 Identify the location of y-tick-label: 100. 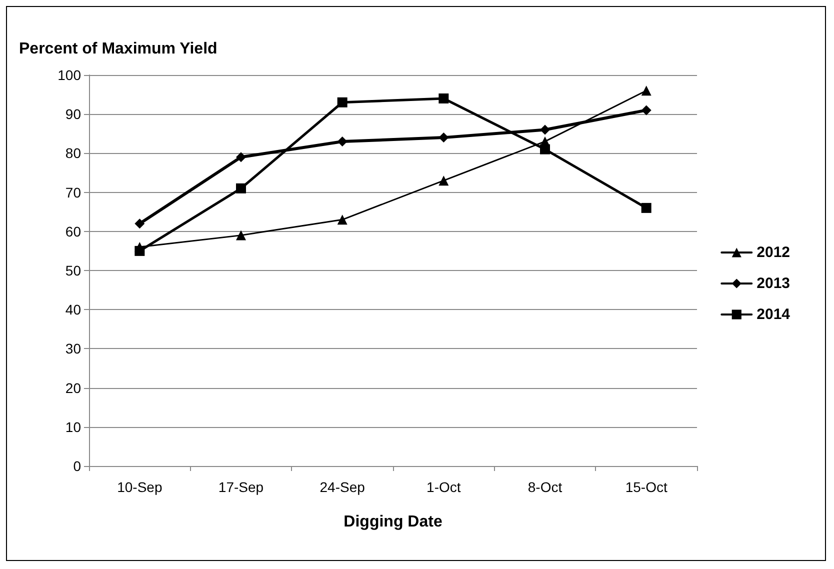
(70, 75).